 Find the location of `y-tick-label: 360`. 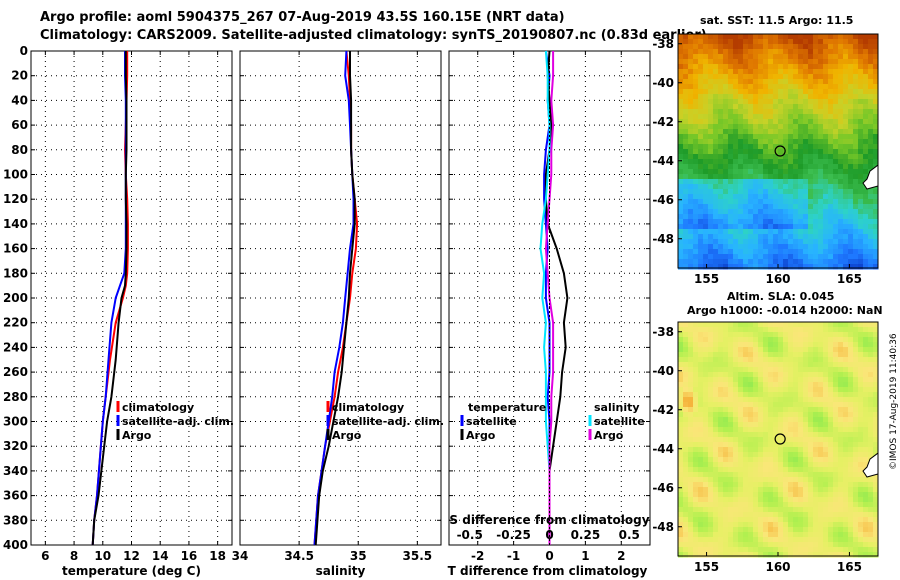

y-tick-label: 360 is located at coordinates (15, 496).